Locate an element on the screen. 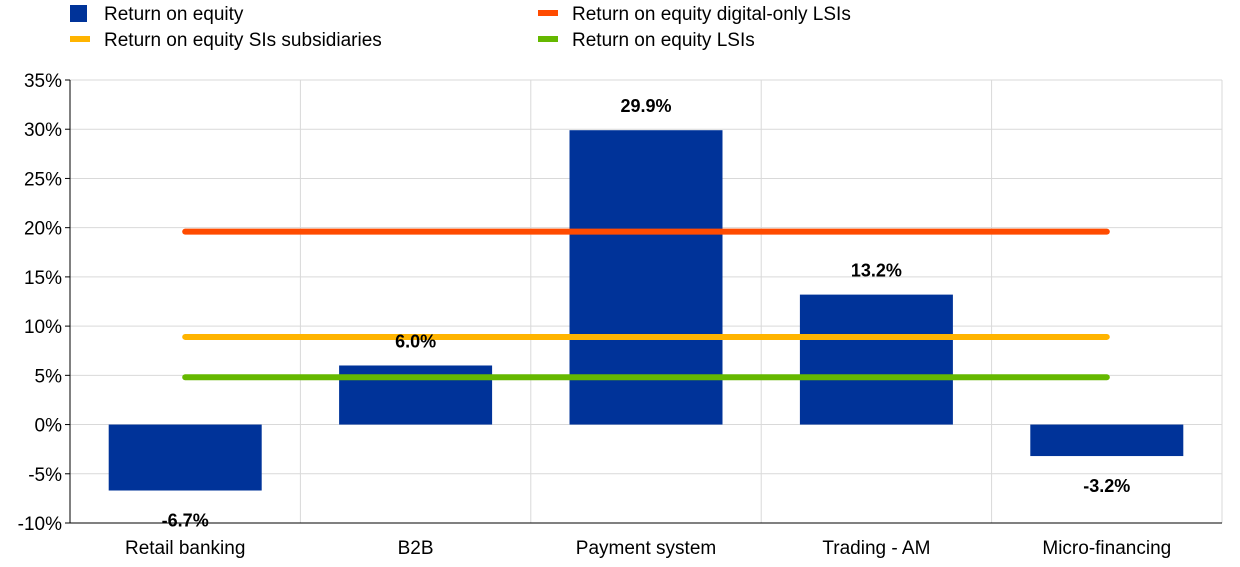 Image resolution: width=1240 pixels, height=567 pixels. y-tick-label: 0% is located at coordinates (49, 426).